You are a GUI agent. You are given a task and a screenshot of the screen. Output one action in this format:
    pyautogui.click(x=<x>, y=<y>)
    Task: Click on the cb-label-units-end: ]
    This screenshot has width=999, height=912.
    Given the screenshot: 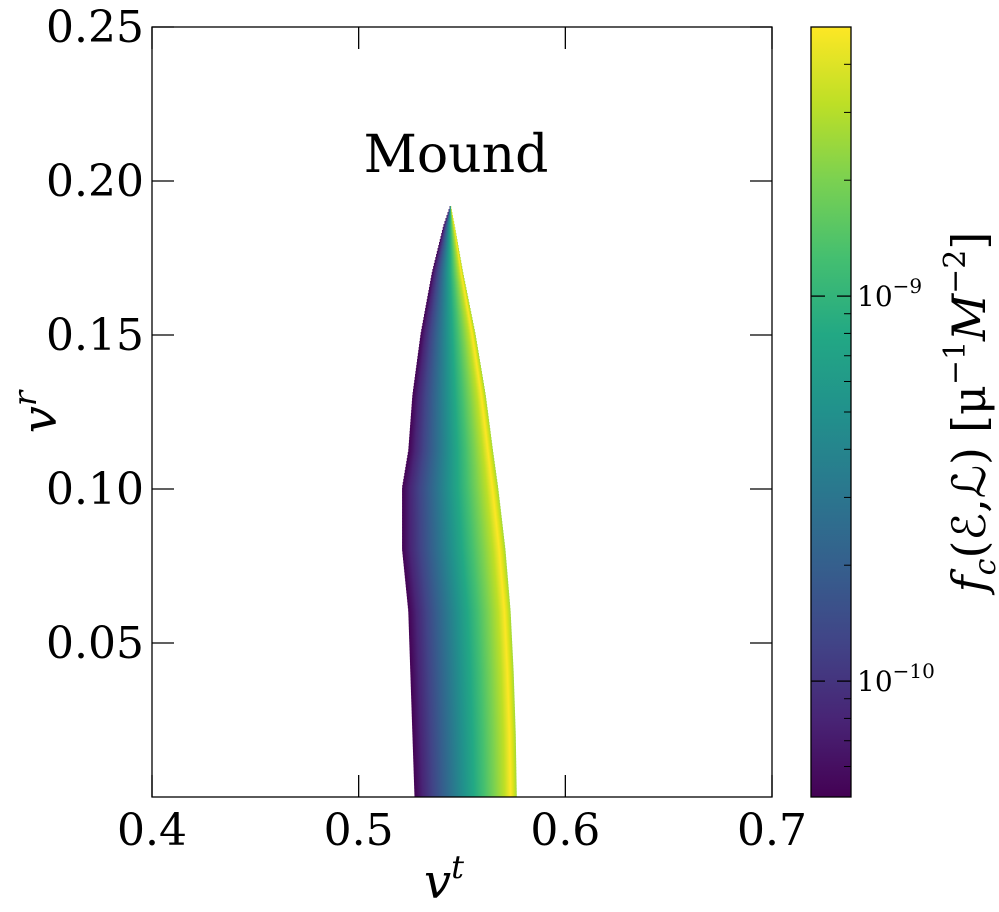 What is the action you would take?
    pyautogui.click(x=969, y=241)
    